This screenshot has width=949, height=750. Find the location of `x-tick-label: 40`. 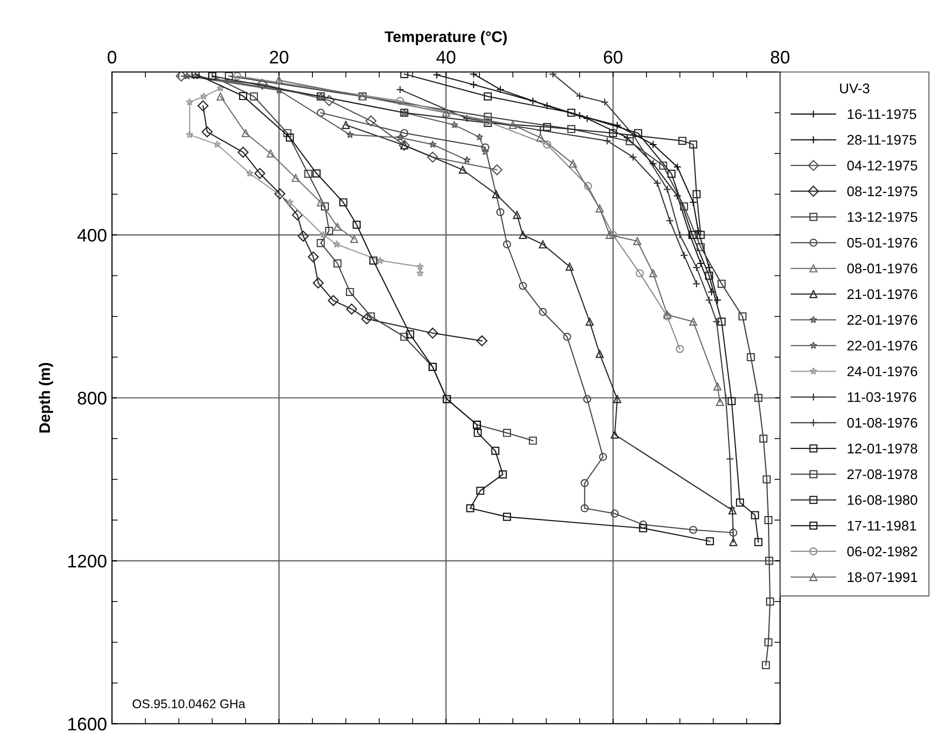

x-tick-label: 40 is located at coordinates (446, 57).